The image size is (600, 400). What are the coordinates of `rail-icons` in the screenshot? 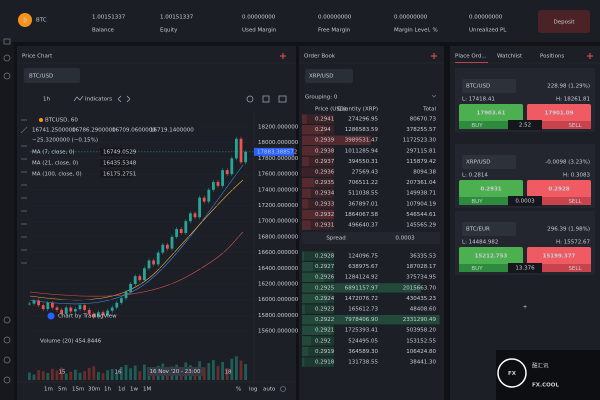 It's located at (7, 211).